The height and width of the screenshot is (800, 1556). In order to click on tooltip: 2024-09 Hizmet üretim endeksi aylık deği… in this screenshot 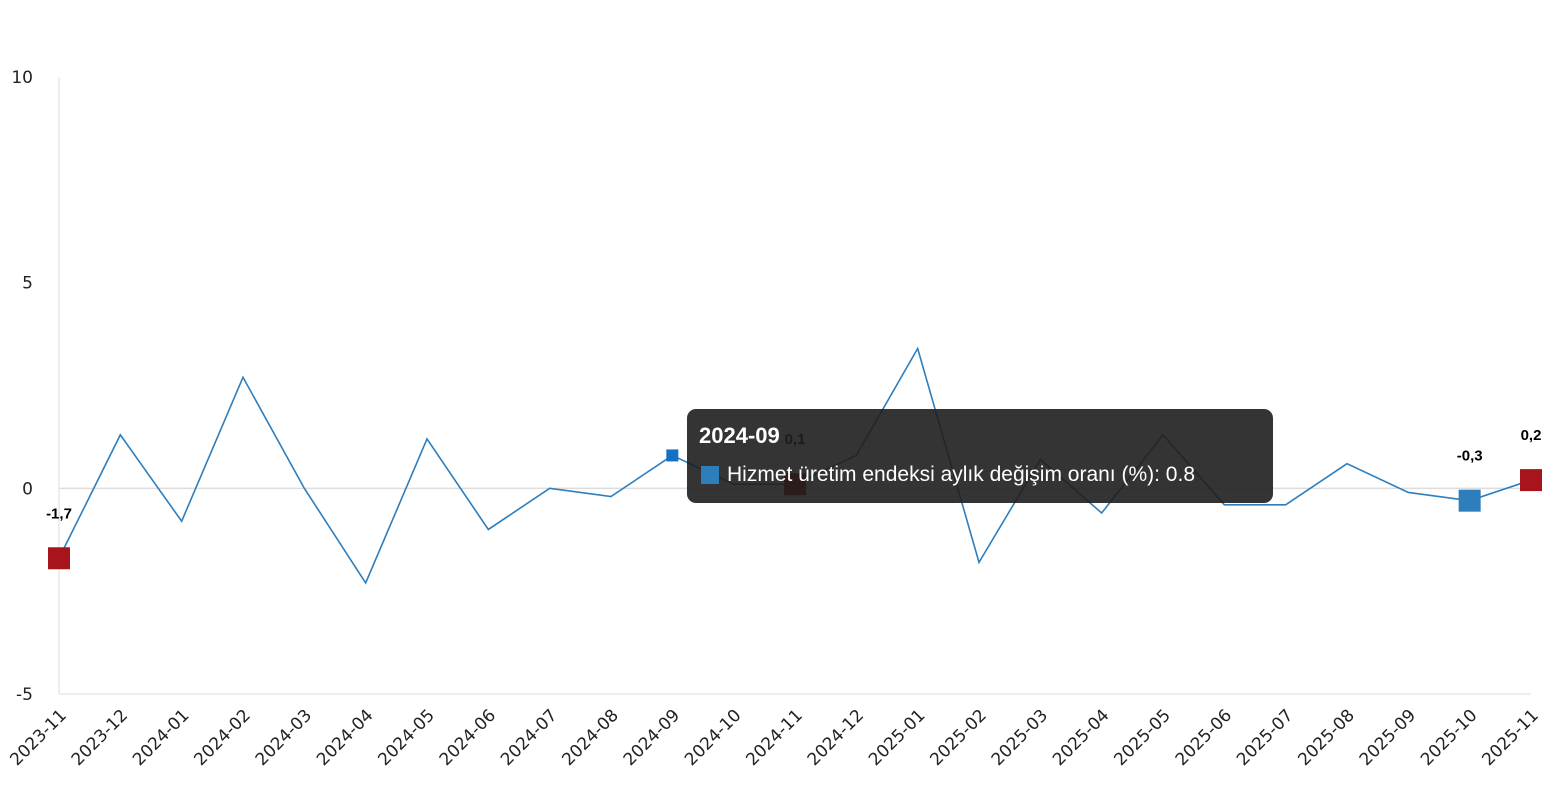, I will do `click(980, 456)`.